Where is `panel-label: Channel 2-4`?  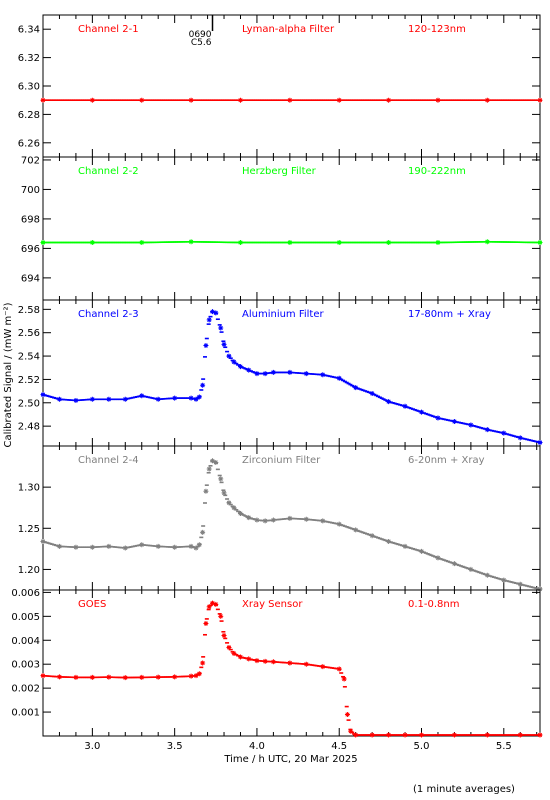
panel-label: Channel 2-4 is located at coordinates (108, 460).